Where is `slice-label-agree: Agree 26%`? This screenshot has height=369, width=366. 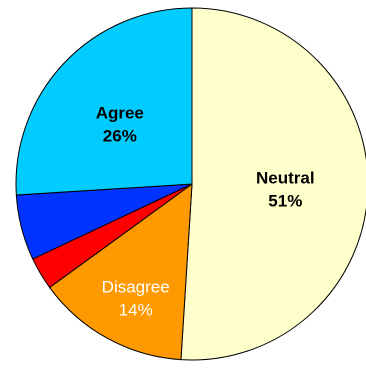 slice-label-agree: Agree 26% is located at coordinates (120, 124).